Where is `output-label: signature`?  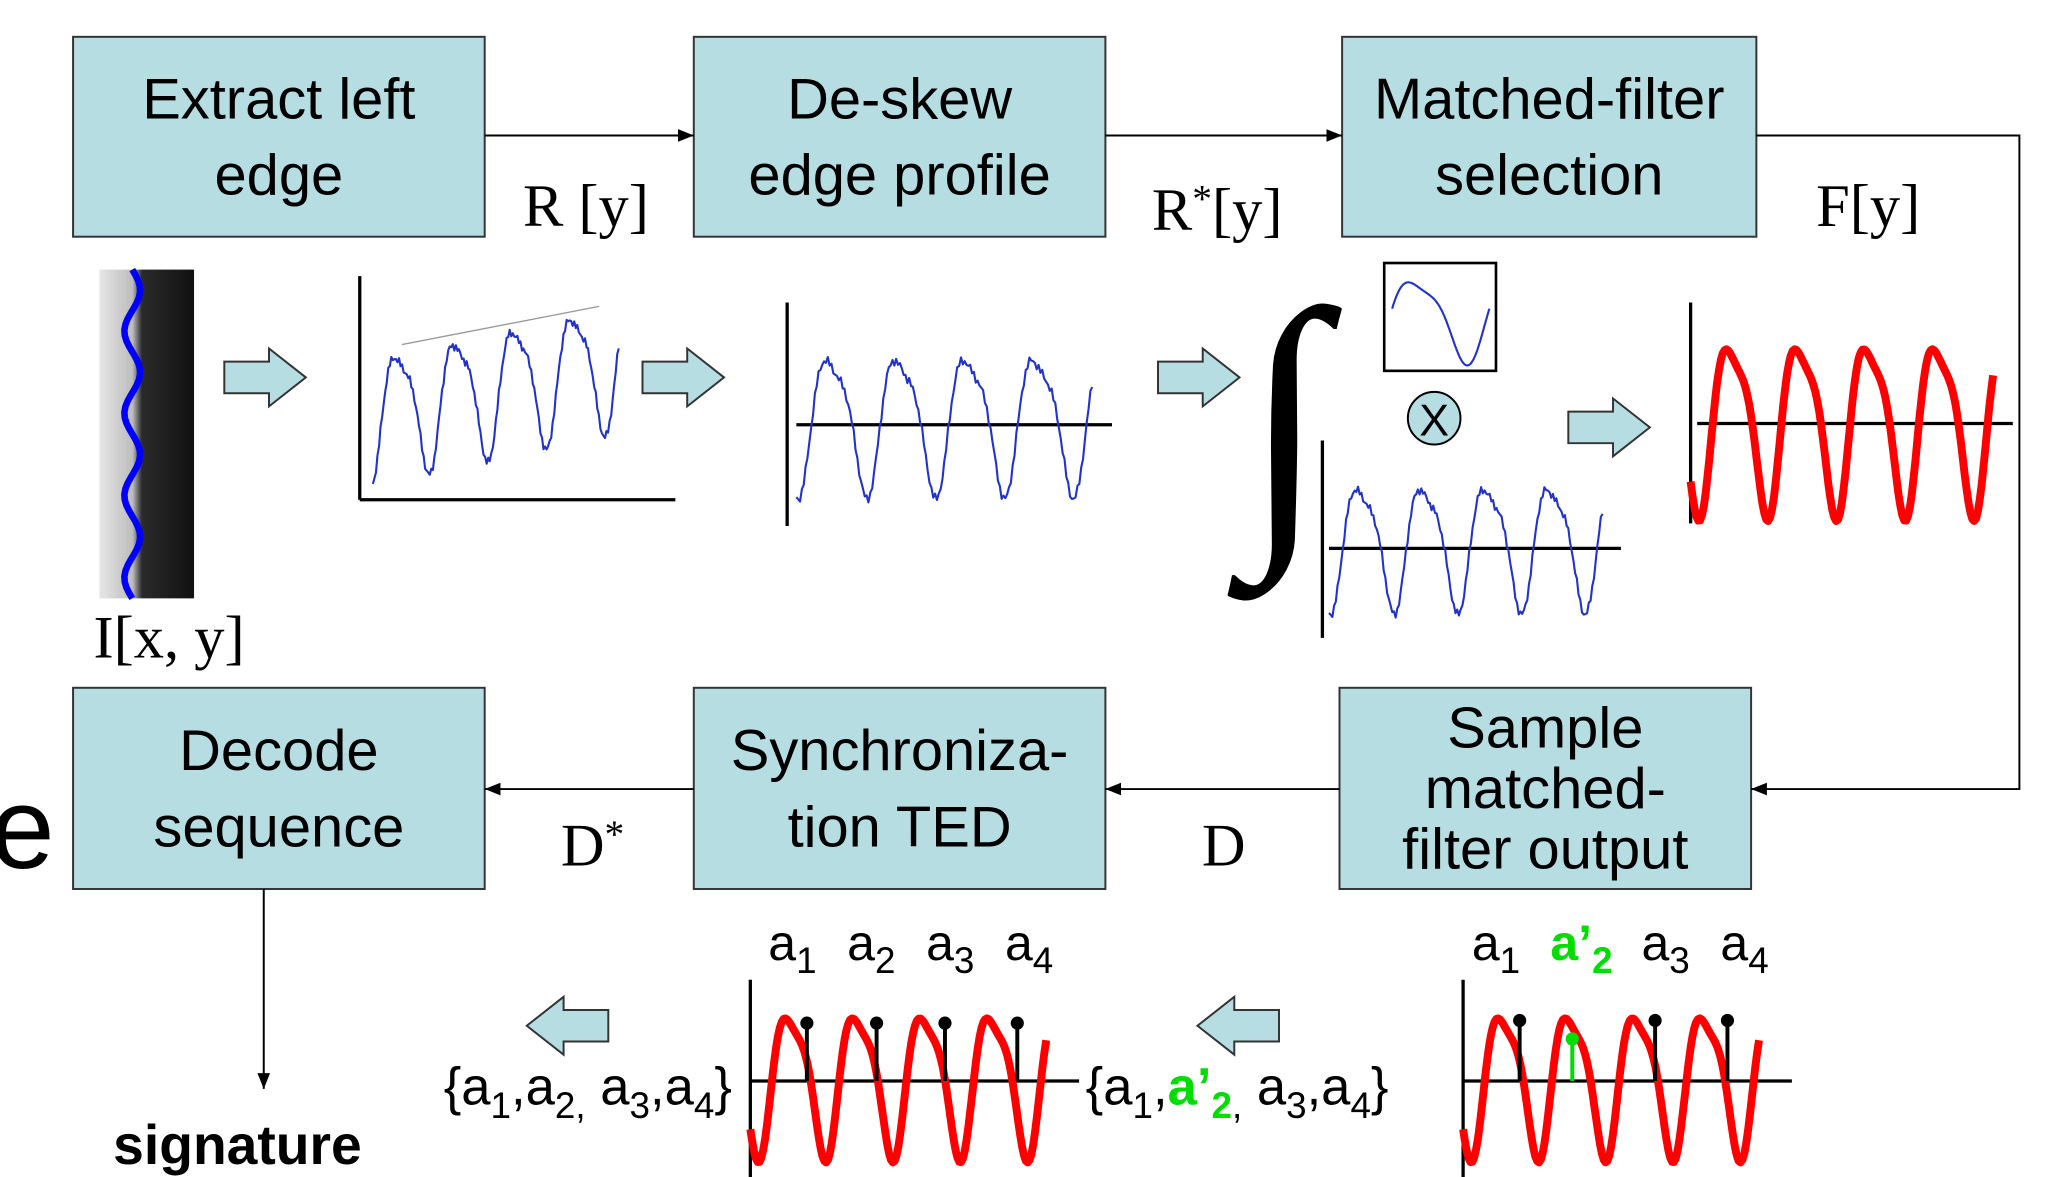 output-label: signature is located at coordinates (237, 1145).